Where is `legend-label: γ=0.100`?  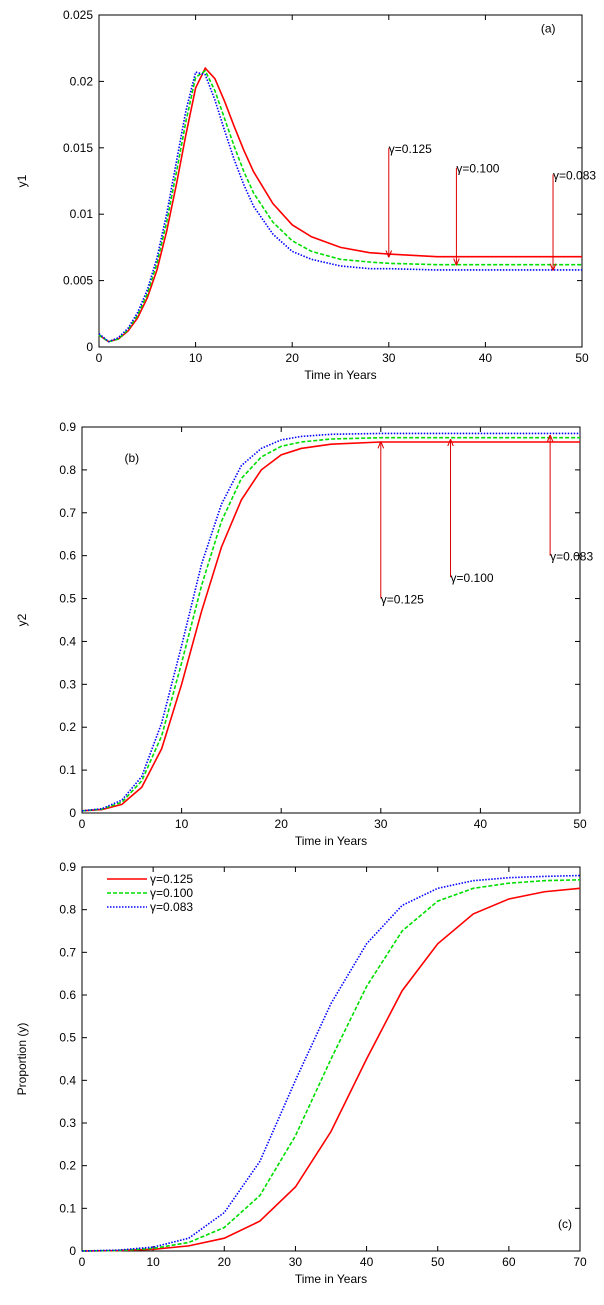
legend-label: γ=0.100 is located at coordinates (171, 893).